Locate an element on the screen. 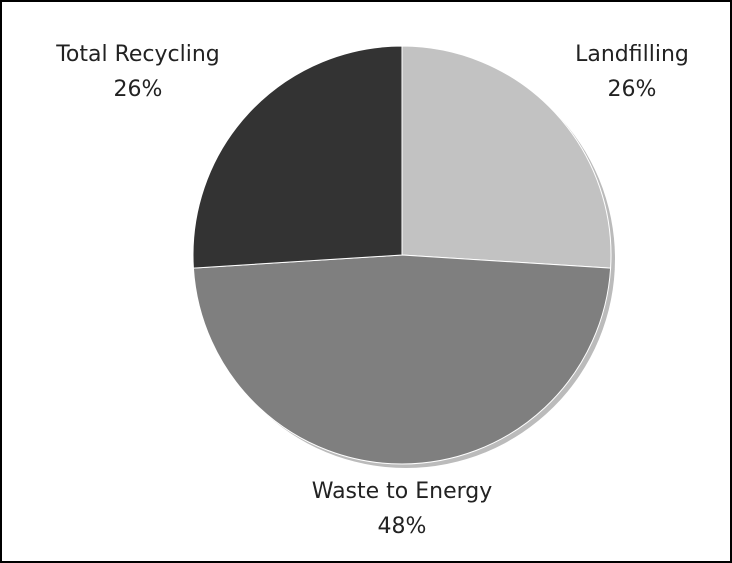 Image resolution: width=732 pixels, height=563 pixels. slice-label: Waste to Energy is located at coordinates (402, 491).